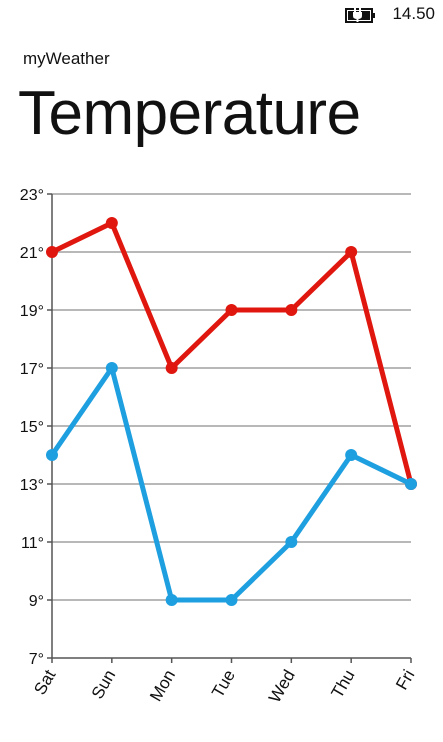  I want to click on y-tick-label: 17°, so click(32, 369).